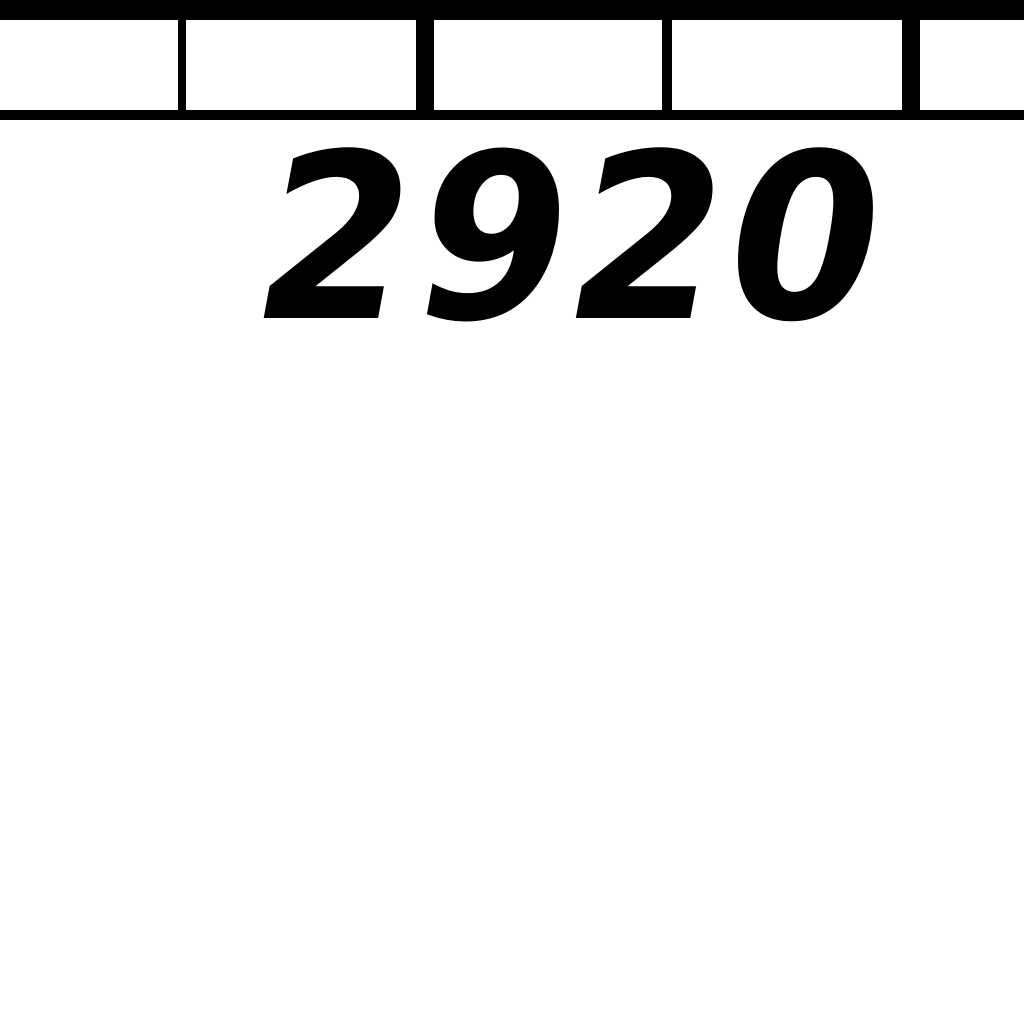 This screenshot has width=1024, height=1024. What do you see at coordinates (512, 10) in the screenshot?
I see `ruler-top-rail` at bounding box center [512, 10].